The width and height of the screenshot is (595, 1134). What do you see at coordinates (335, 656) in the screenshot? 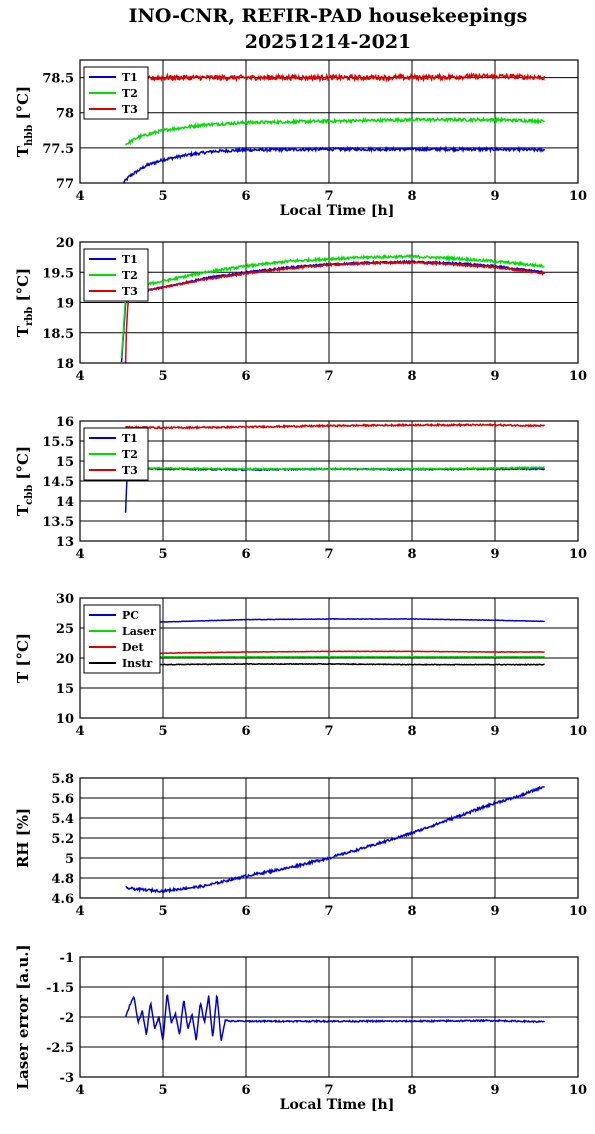
I see `series-line-laser` at bounding box center [335, 656].